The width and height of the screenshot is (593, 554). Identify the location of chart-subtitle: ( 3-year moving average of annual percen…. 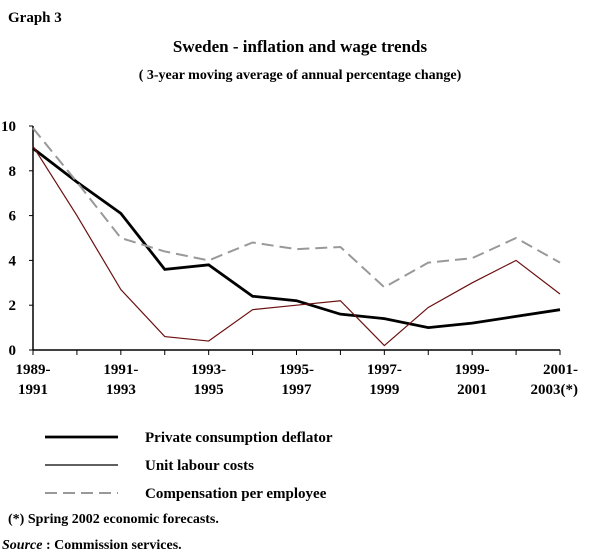
(300, 75).